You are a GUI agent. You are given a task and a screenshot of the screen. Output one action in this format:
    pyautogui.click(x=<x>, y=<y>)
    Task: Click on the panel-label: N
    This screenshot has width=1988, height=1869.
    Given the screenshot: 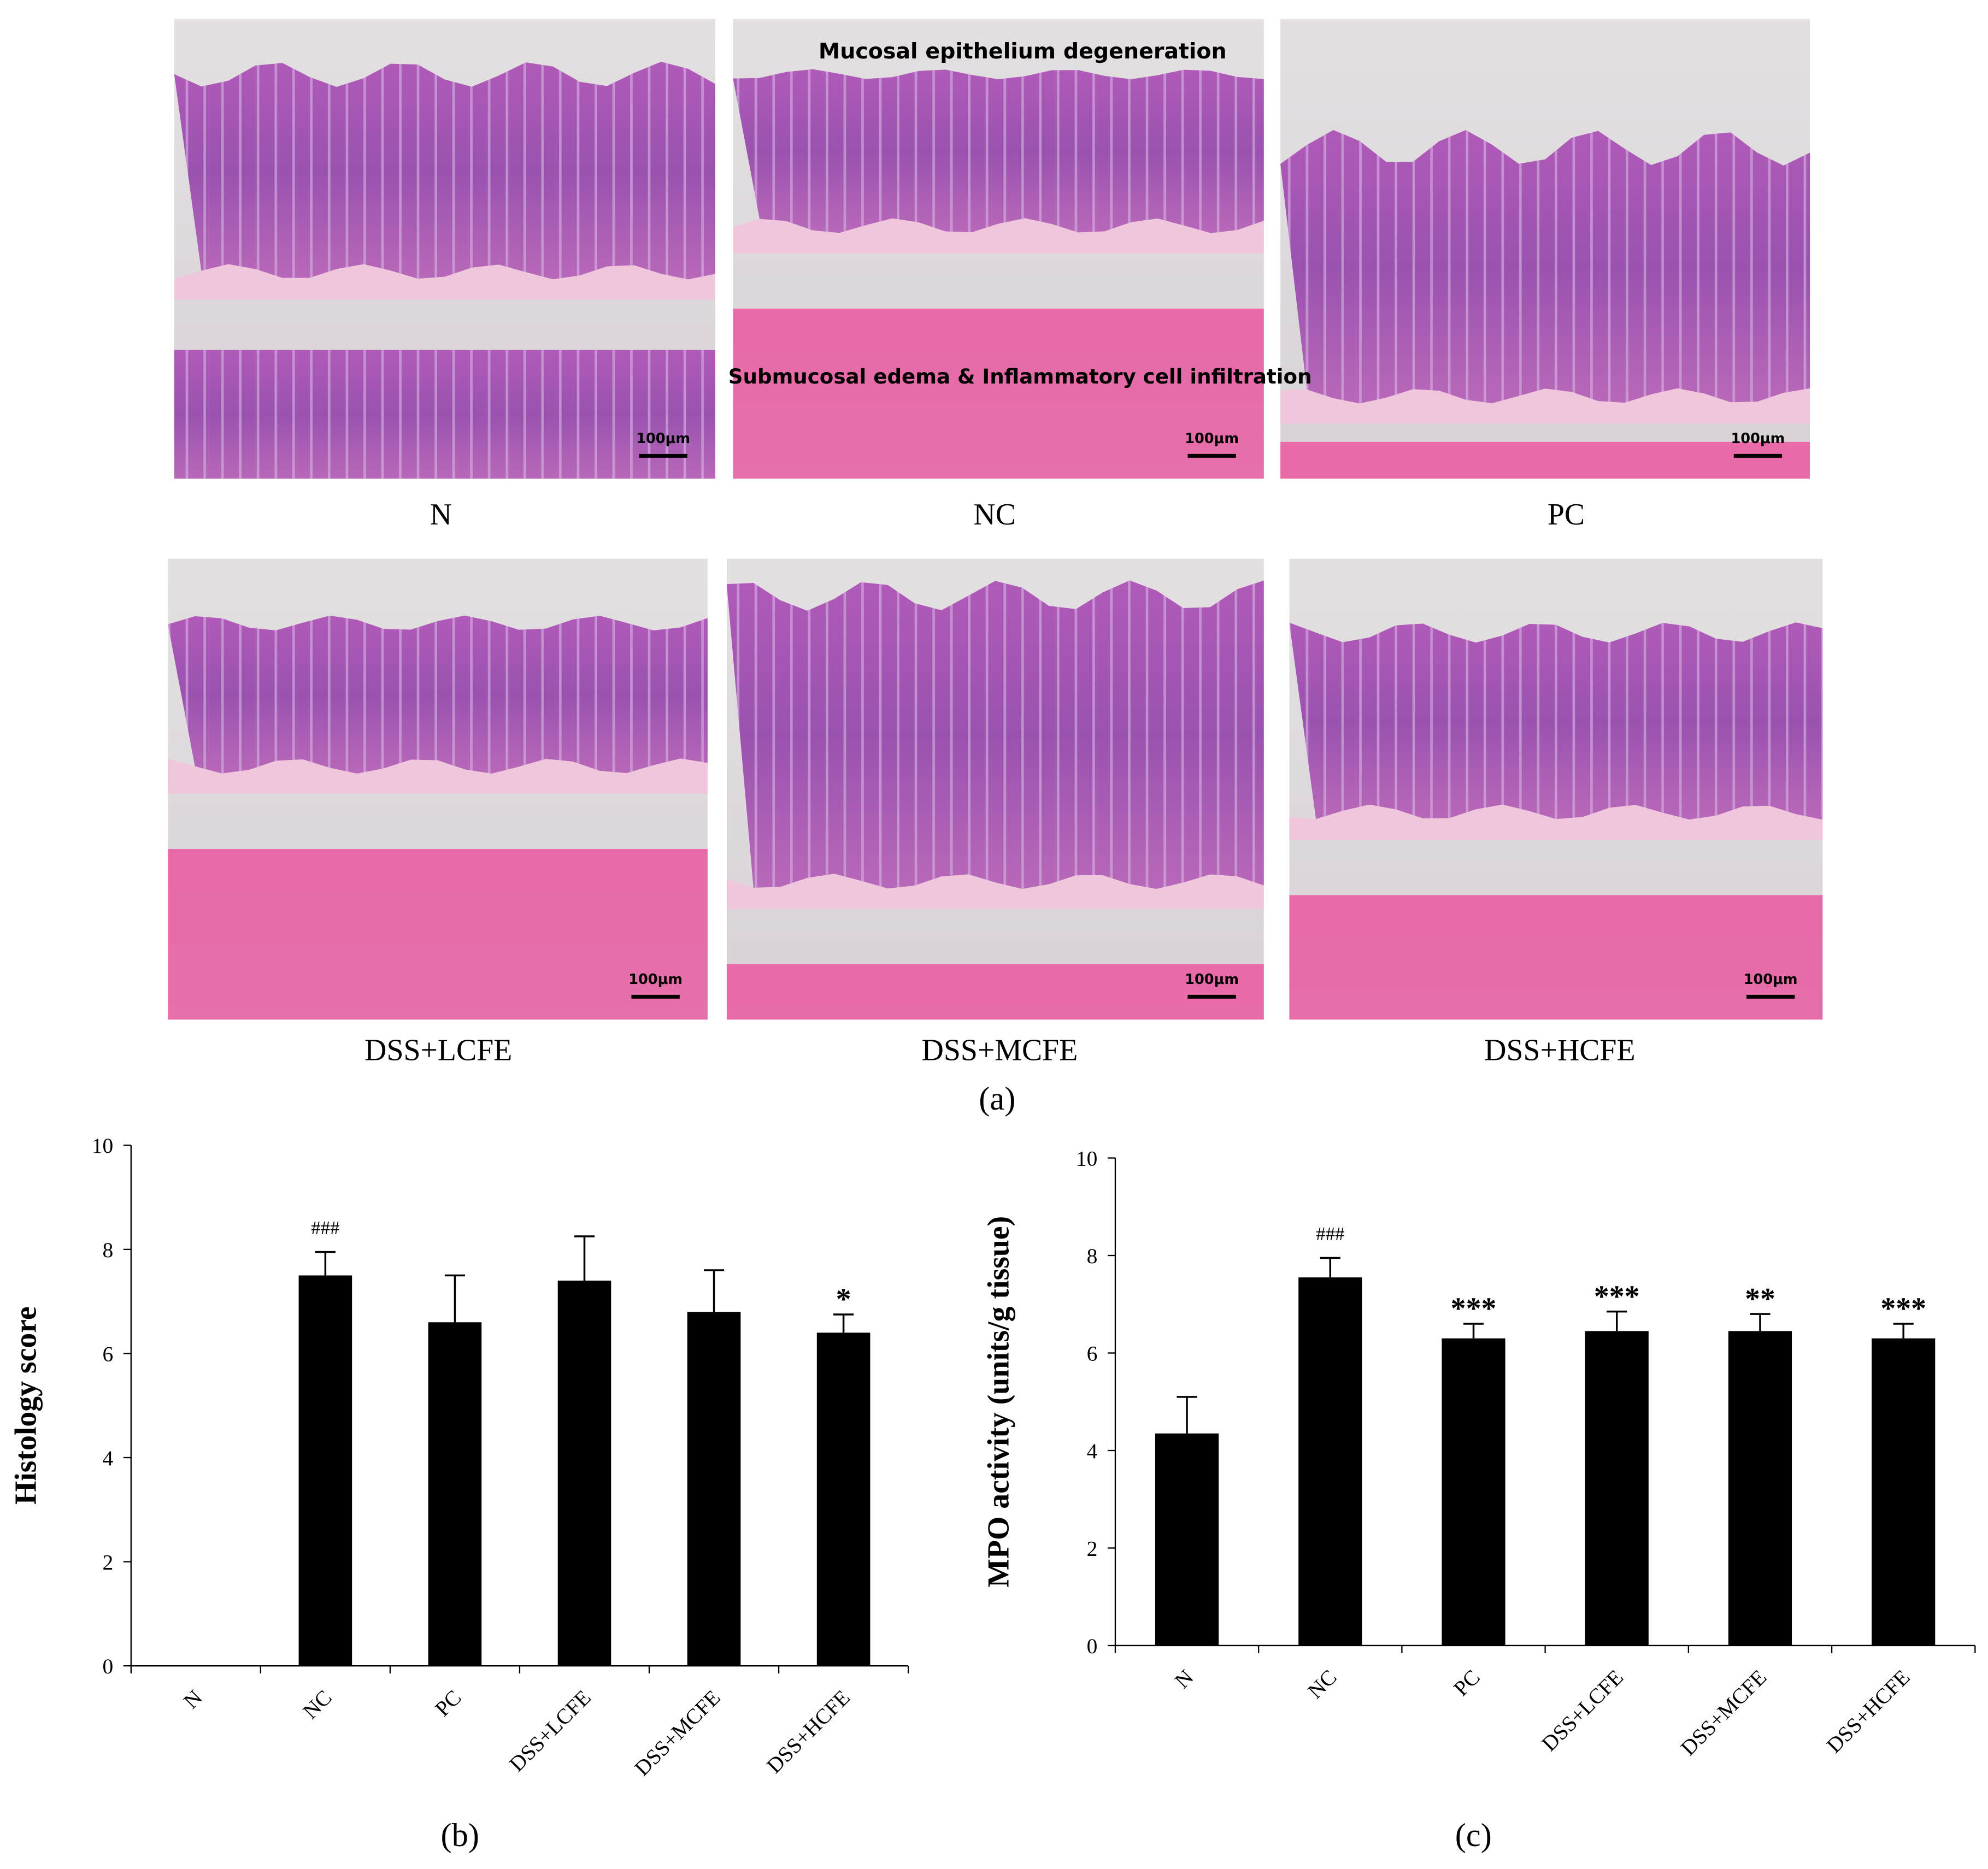 What is the action you would take?
    pyautogui.click(x=441, y=515)
    